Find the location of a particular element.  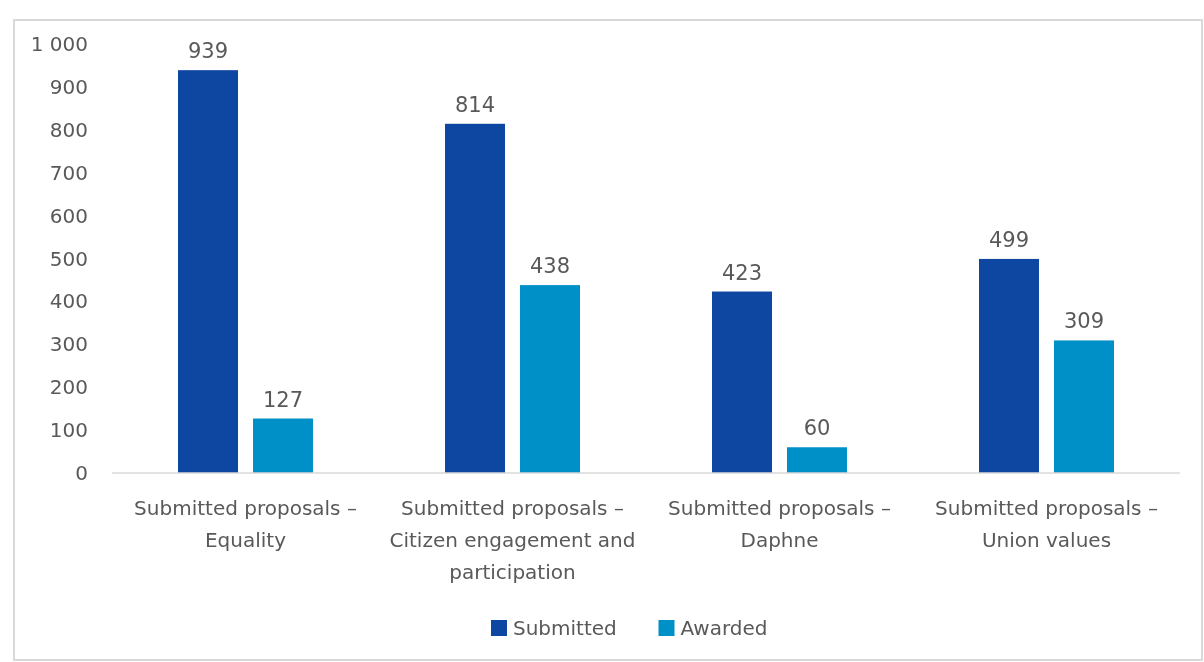

x-tick-label: Submitted proposals – Equality is located at coordinates (245, 524).